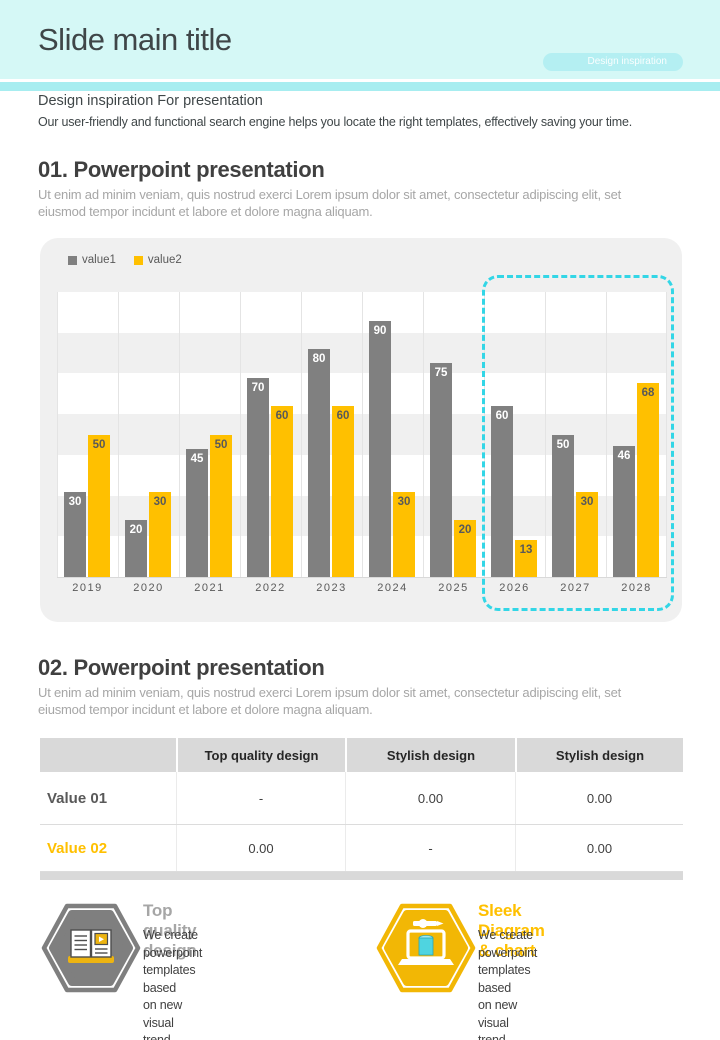 The height and width of the screenshot is (1040, 720). What do you see at coordinates (514, 588) in the screenshot?
I see `x-axis-label: 2026` at bounding box center [514, 588].